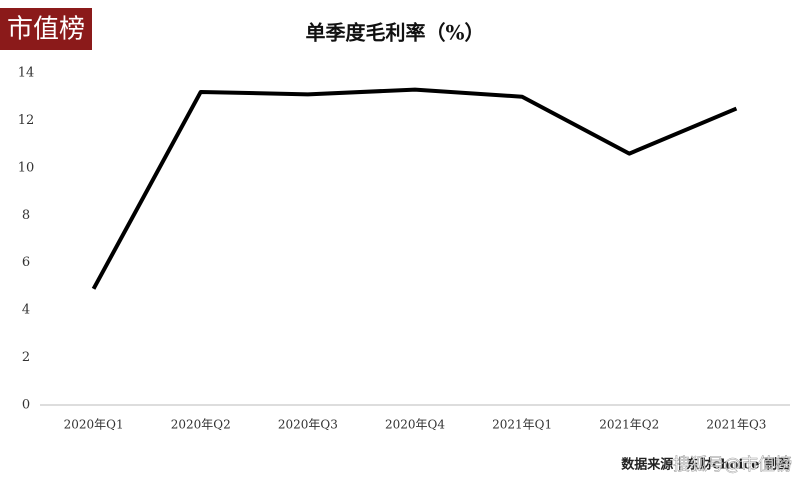  Describe the element at coordinates (26, 120) in the screenshot. I see `y-tick-label: 12` at that location.